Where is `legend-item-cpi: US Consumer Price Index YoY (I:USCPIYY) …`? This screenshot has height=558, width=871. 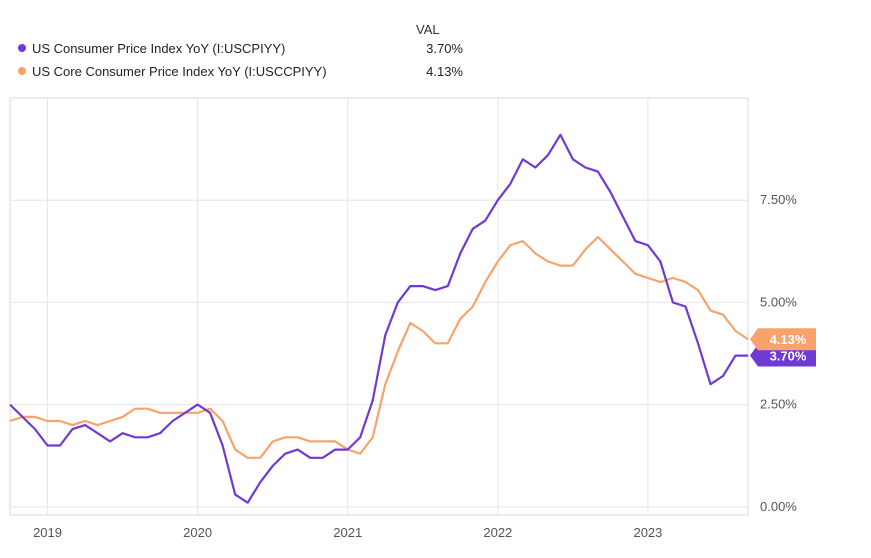
legend-item-cpi: US Consumer Price Index YoY (I:USCPIYY) … is located at coordinates (240, 49).